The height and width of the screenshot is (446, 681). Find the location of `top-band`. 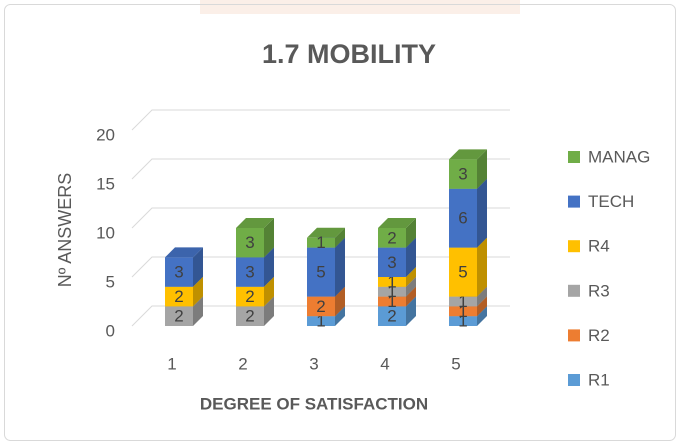

top-band is located at coordinates (360, 7).